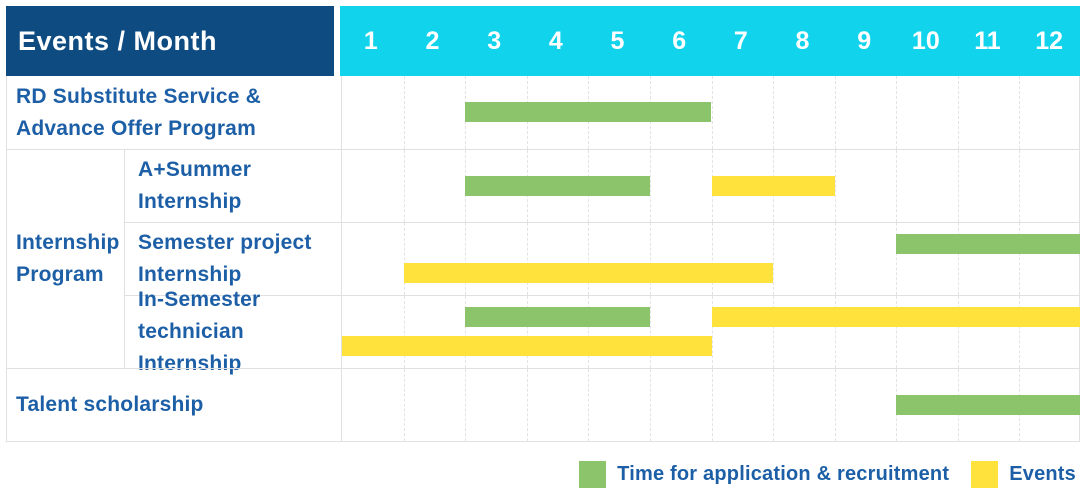  Describe the element at coordinates (593, 474) in the screenshot. I see `legend-swatch-application` at that location.